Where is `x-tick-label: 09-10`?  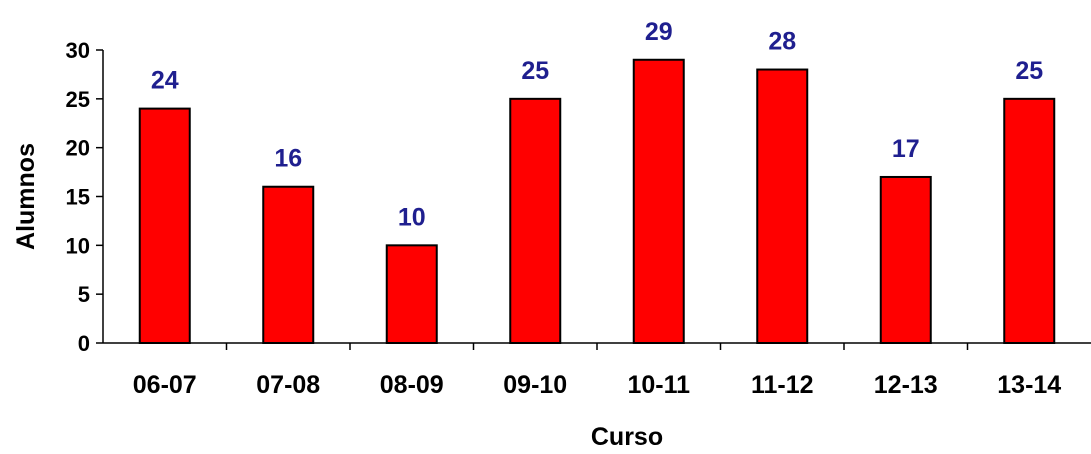 x-tick-label: 09-10 is located at coordinates (535, 385).